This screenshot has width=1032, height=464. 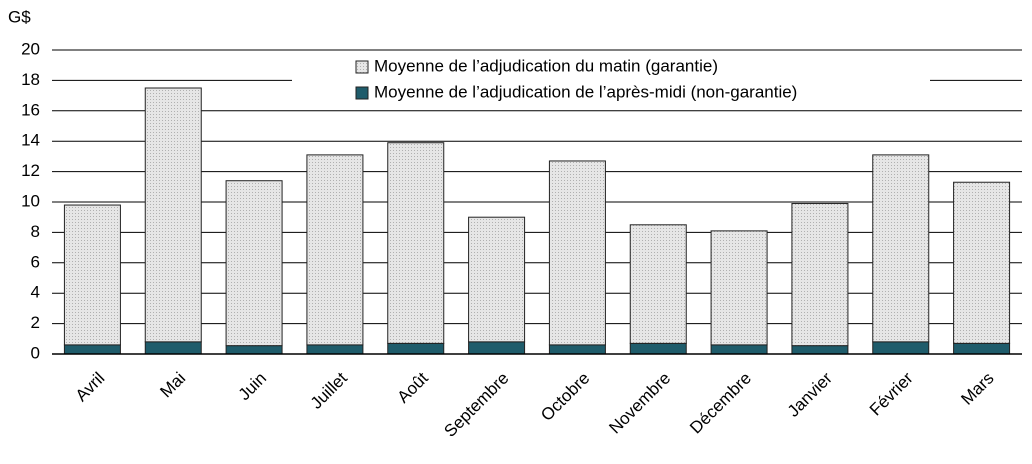 What do you see at coordinates (35, 352) in the screenshot?
I see `y-tick-label: 0` at bounding box center [35, 352].